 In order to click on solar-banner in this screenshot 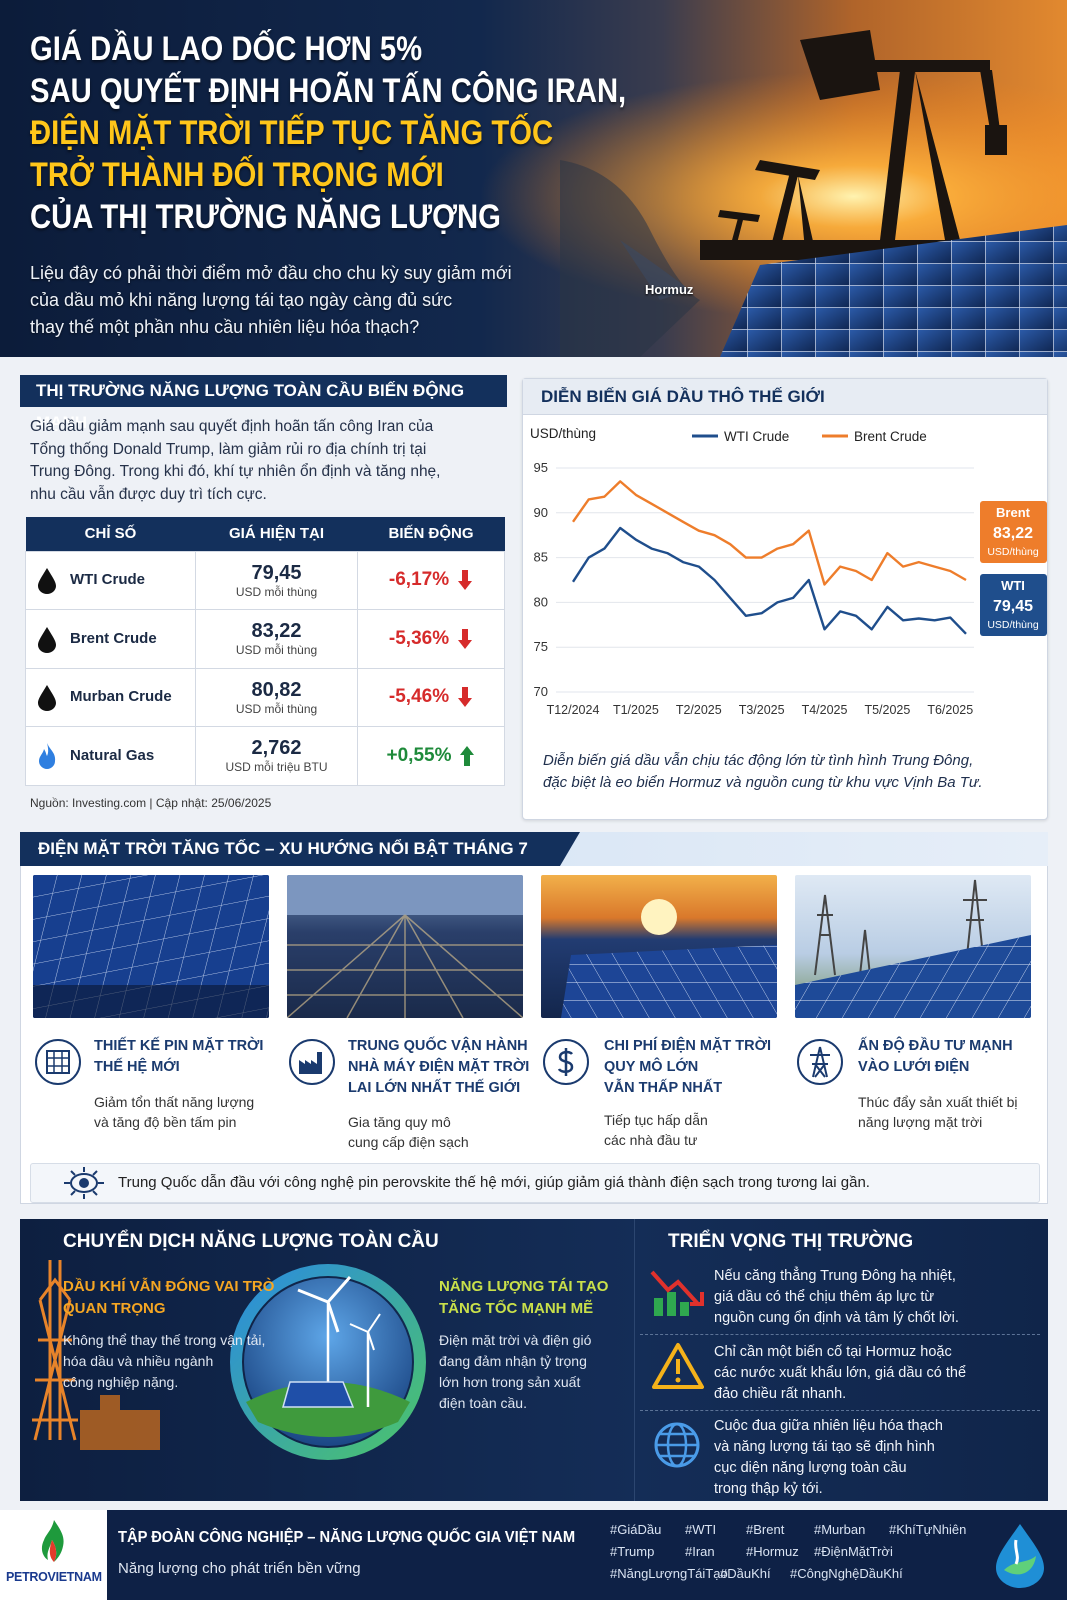, I will do `click(300, 849)`.